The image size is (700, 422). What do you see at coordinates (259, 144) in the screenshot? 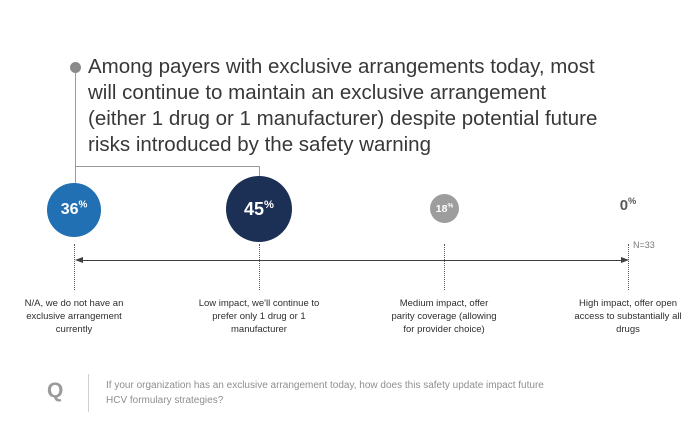
I see `chart-title-line: risks introduced by the safety warning` at bounding box center [259, 144].